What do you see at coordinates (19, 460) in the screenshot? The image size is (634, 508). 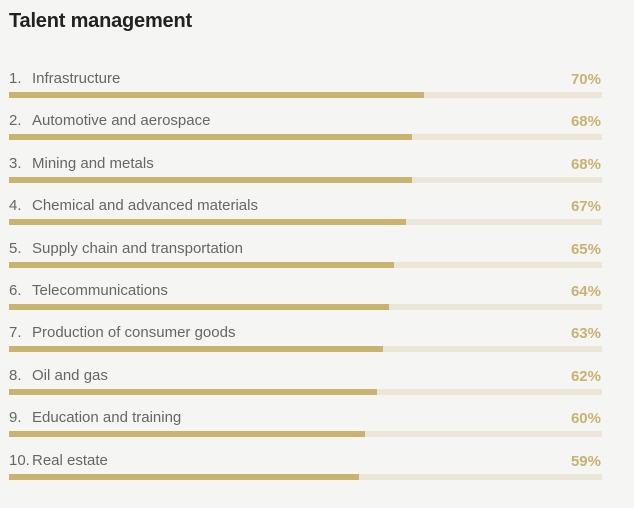 I see `bar-rank: 10.` at bounding box center [19, 460].